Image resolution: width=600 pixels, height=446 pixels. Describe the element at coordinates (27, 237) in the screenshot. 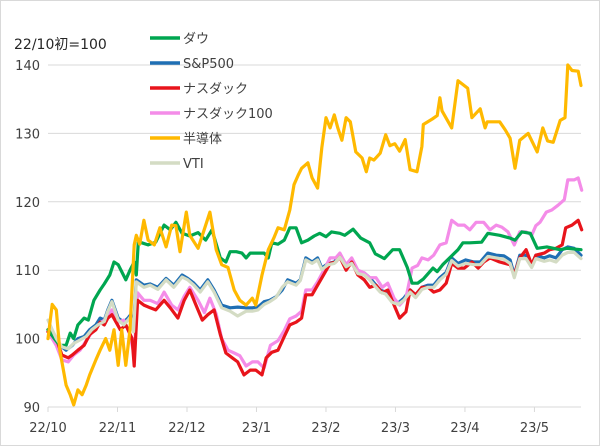

I see `y-axis-ticks: 90 100 110 120 130 140` at that location.